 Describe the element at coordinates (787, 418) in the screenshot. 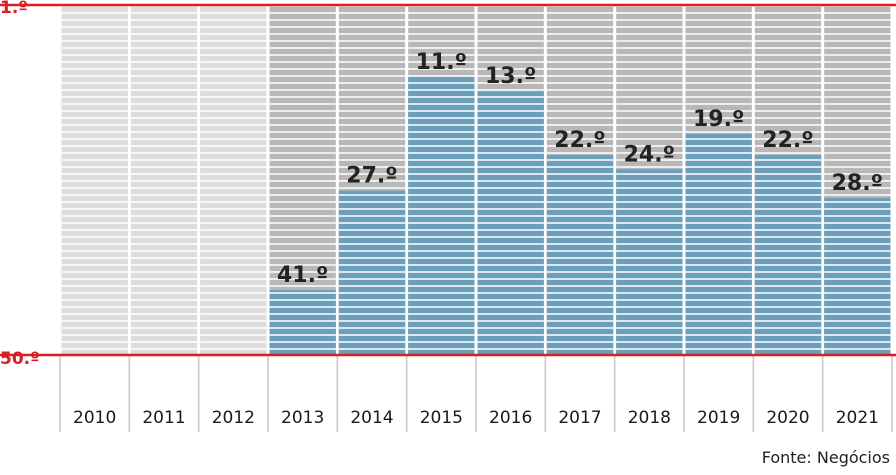

I see `year-label: 2020` at that location.